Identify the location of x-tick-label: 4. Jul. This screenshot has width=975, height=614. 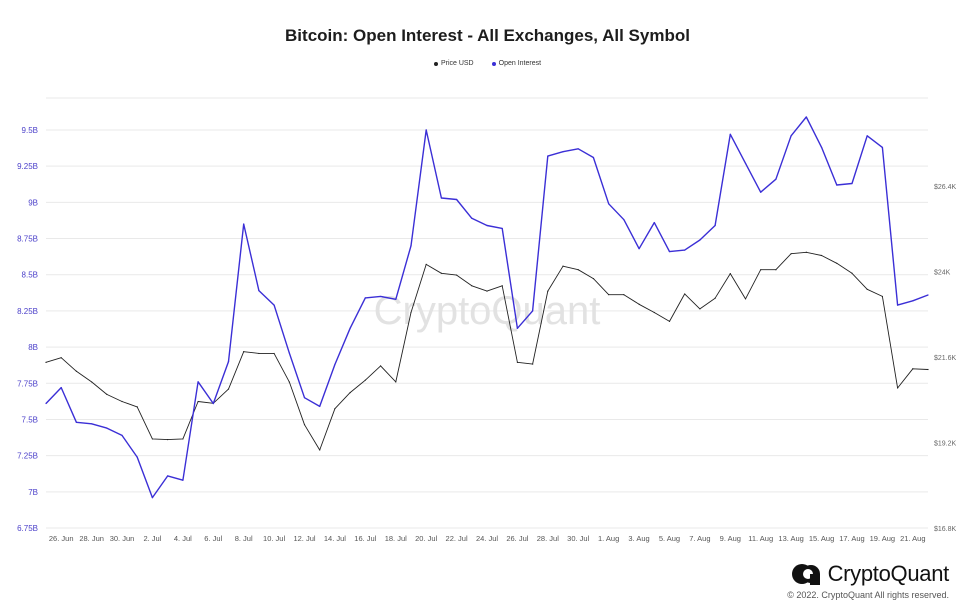
(183, 538).